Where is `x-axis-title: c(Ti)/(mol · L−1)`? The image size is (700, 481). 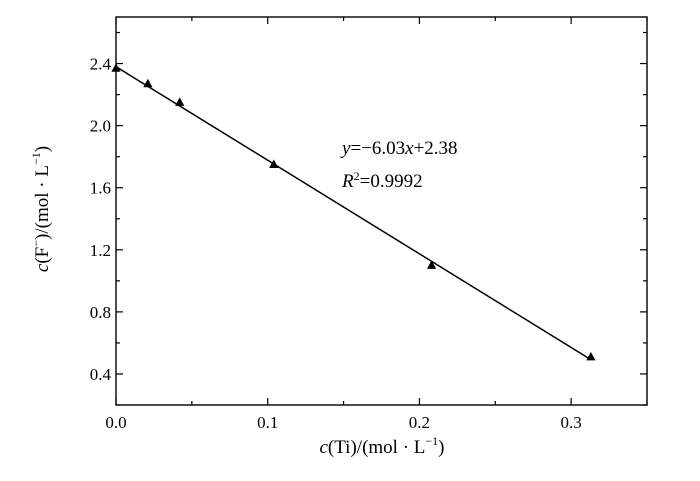
x-axis-title: c(Ti)/(mol · L−1) is located at coordinates (381, 446).